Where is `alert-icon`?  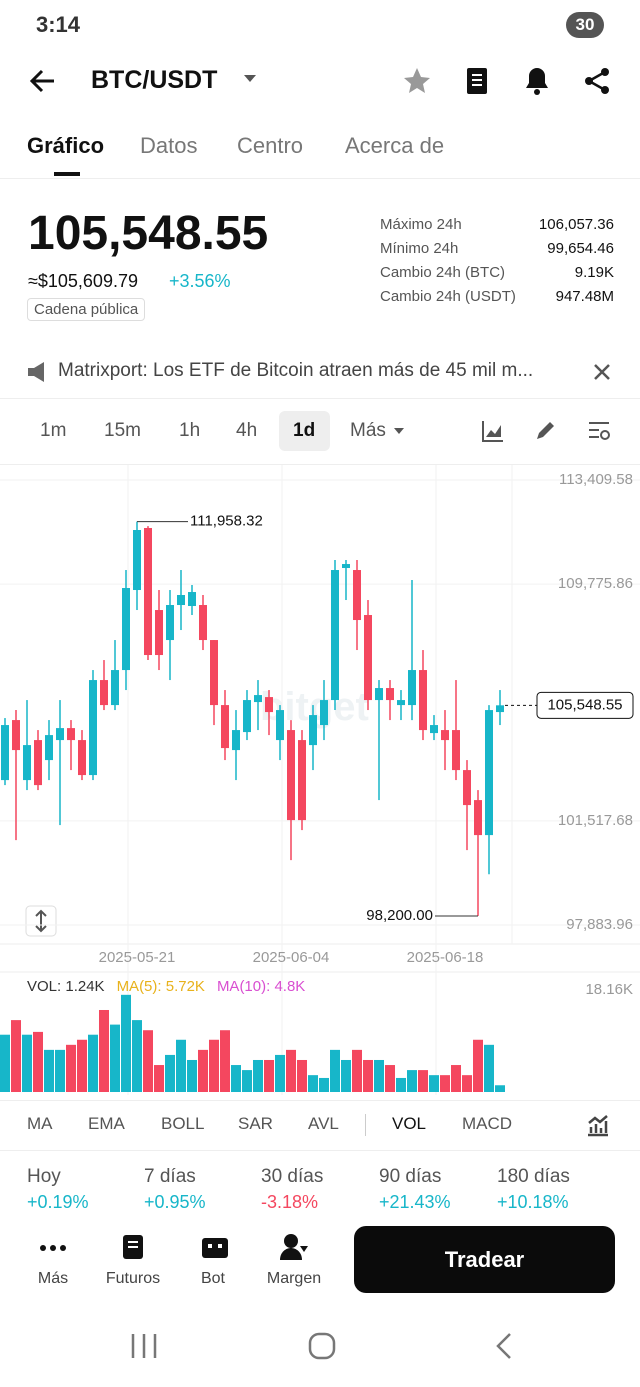
alert-icon is located at coordinates (537, 80).